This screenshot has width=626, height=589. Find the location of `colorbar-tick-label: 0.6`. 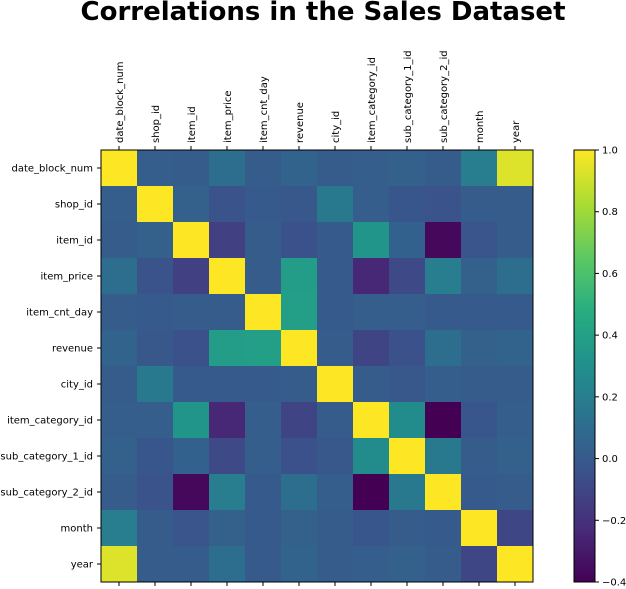

colorbar-tick-label: 0.6 is located at coordinates (610, 274).